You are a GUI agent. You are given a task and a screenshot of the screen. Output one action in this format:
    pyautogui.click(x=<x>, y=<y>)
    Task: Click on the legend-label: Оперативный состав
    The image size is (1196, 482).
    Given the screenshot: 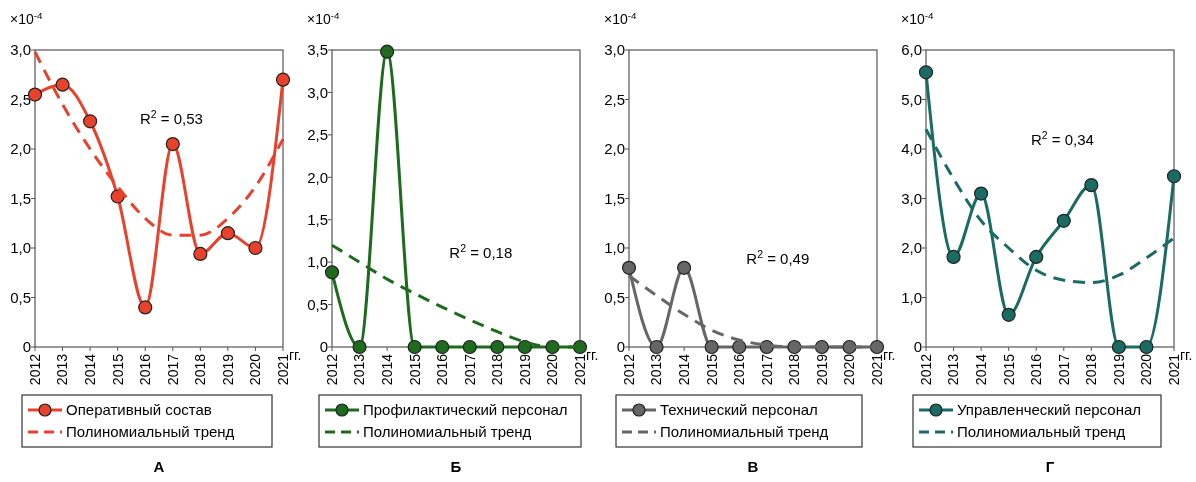 What is the action you would take?
    pyautogui.click(x=139, y=410)
    